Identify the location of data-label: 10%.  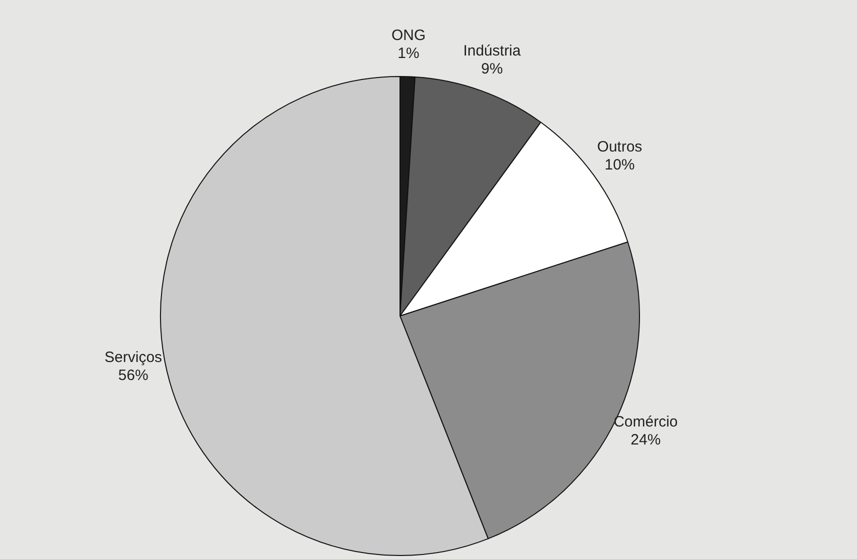
(619, 165).